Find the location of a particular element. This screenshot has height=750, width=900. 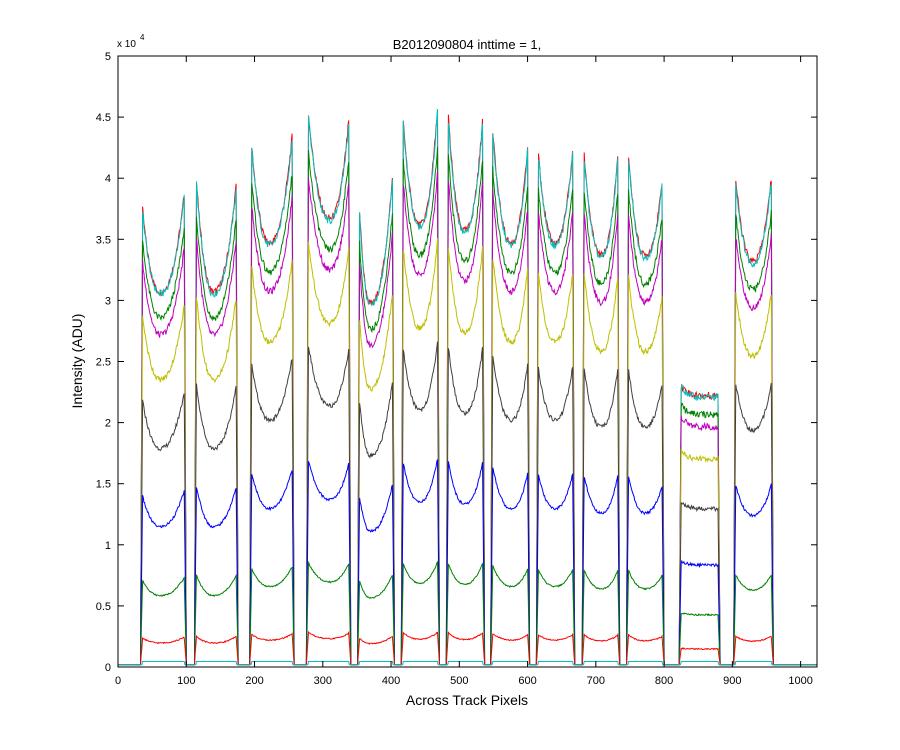

y-tick-label: 1 is located at coordinates (108, 546).